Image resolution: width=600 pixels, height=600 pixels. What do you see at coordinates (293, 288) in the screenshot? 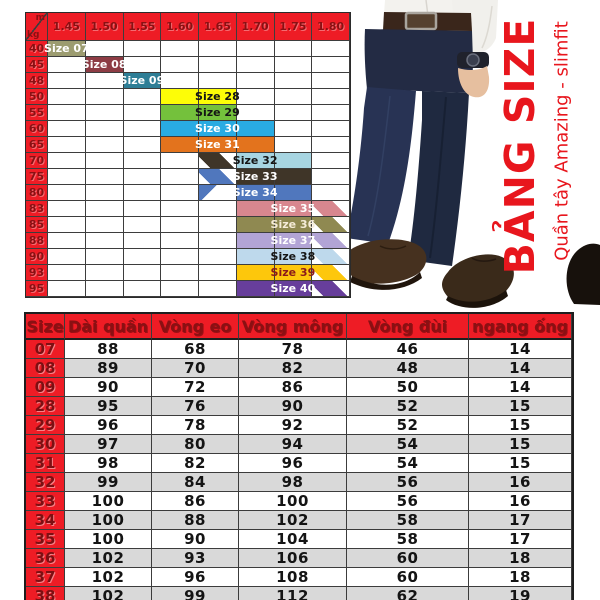
I see `size-band-label: Size 40` at bounding box center [293, 288].